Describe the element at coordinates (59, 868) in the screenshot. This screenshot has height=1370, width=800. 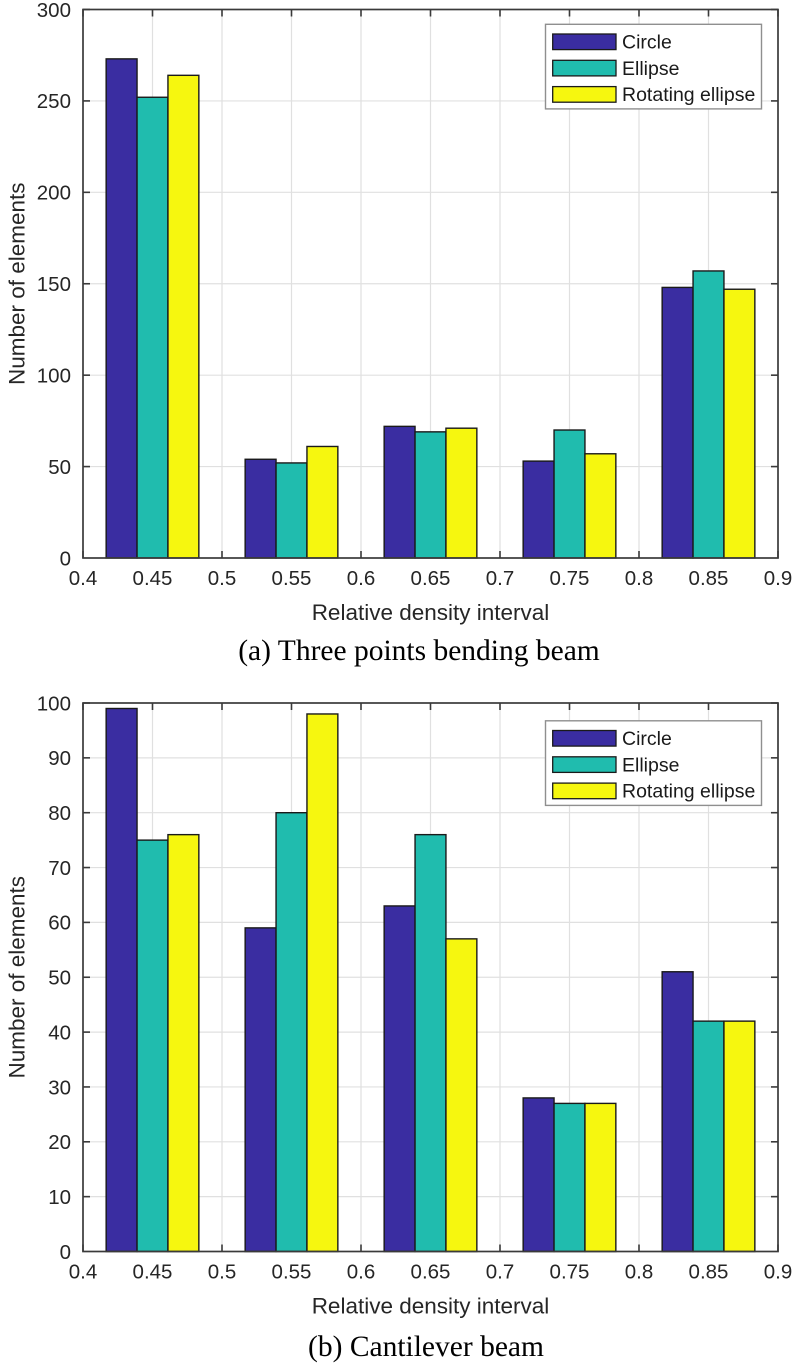
I see `svg-text: 70` at that location.